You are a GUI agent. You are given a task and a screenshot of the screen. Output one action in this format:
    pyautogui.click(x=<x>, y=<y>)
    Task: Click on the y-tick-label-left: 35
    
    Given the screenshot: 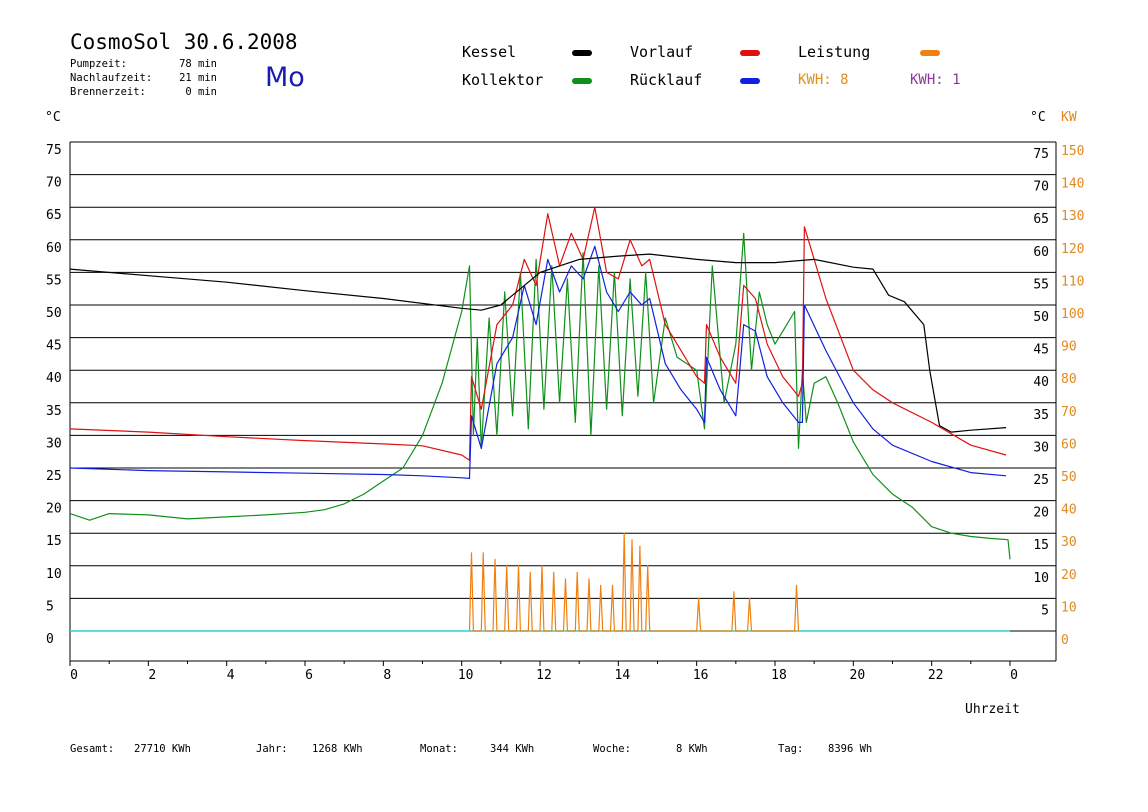 What is the action you would take?
    pyautogui.click(x=54, y=411)
    